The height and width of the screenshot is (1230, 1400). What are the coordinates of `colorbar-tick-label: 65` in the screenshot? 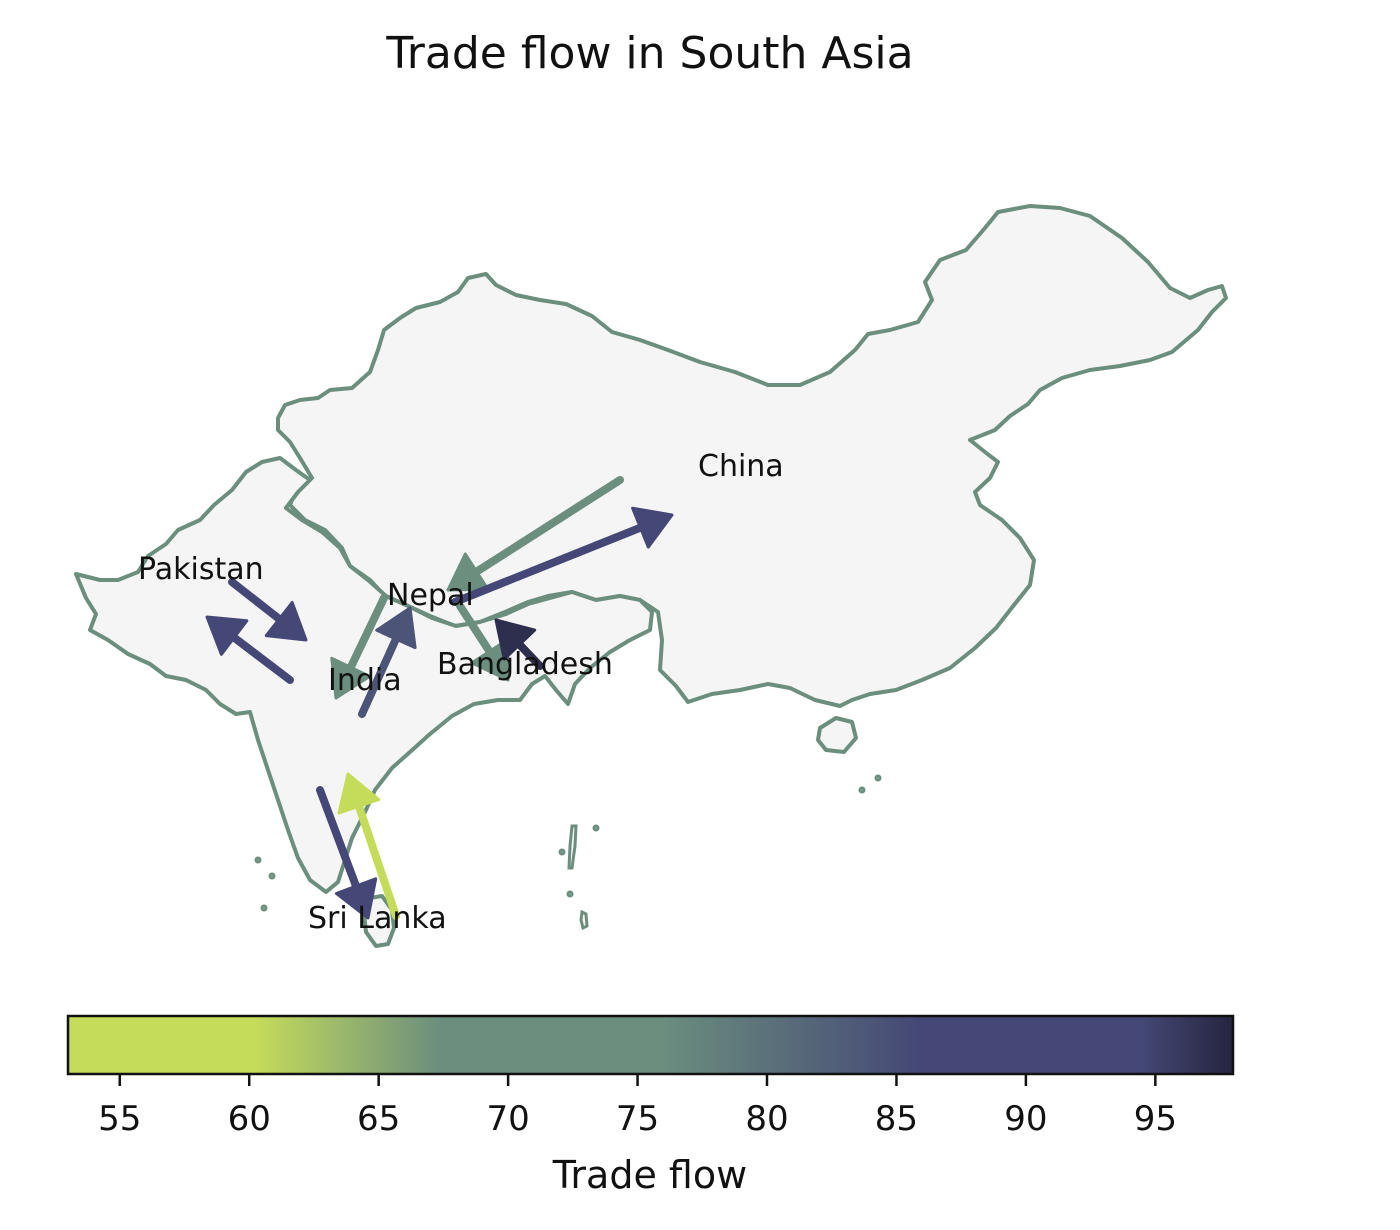 It's located at (378, 1119).